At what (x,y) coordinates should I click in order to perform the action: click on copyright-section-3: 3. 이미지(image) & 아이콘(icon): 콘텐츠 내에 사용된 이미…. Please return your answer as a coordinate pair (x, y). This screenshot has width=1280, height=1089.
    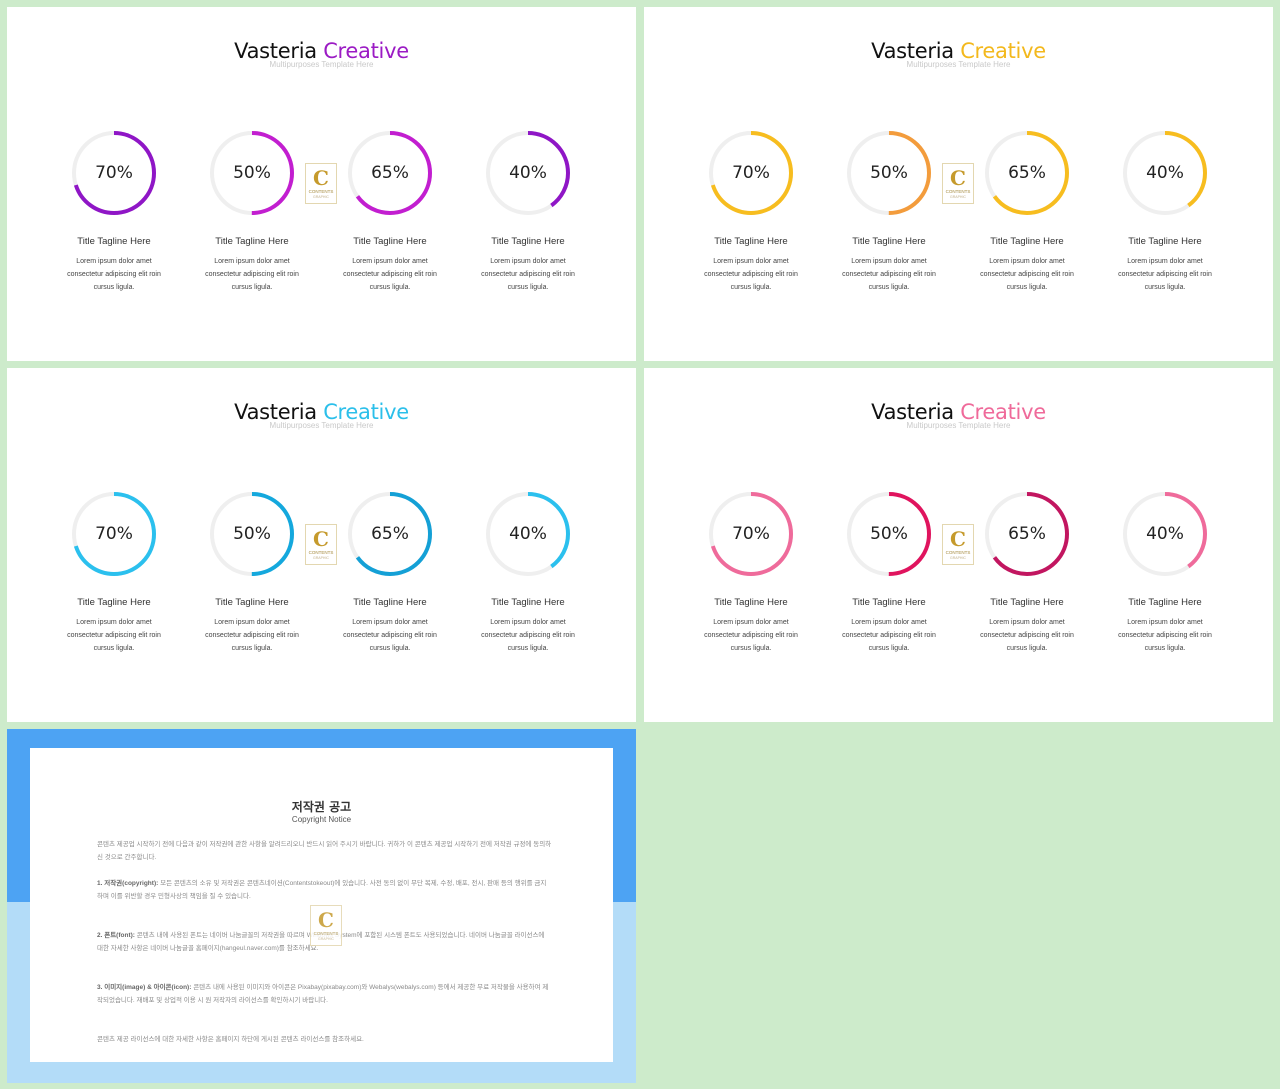
    Looking at the image, I should click on (323, 994).